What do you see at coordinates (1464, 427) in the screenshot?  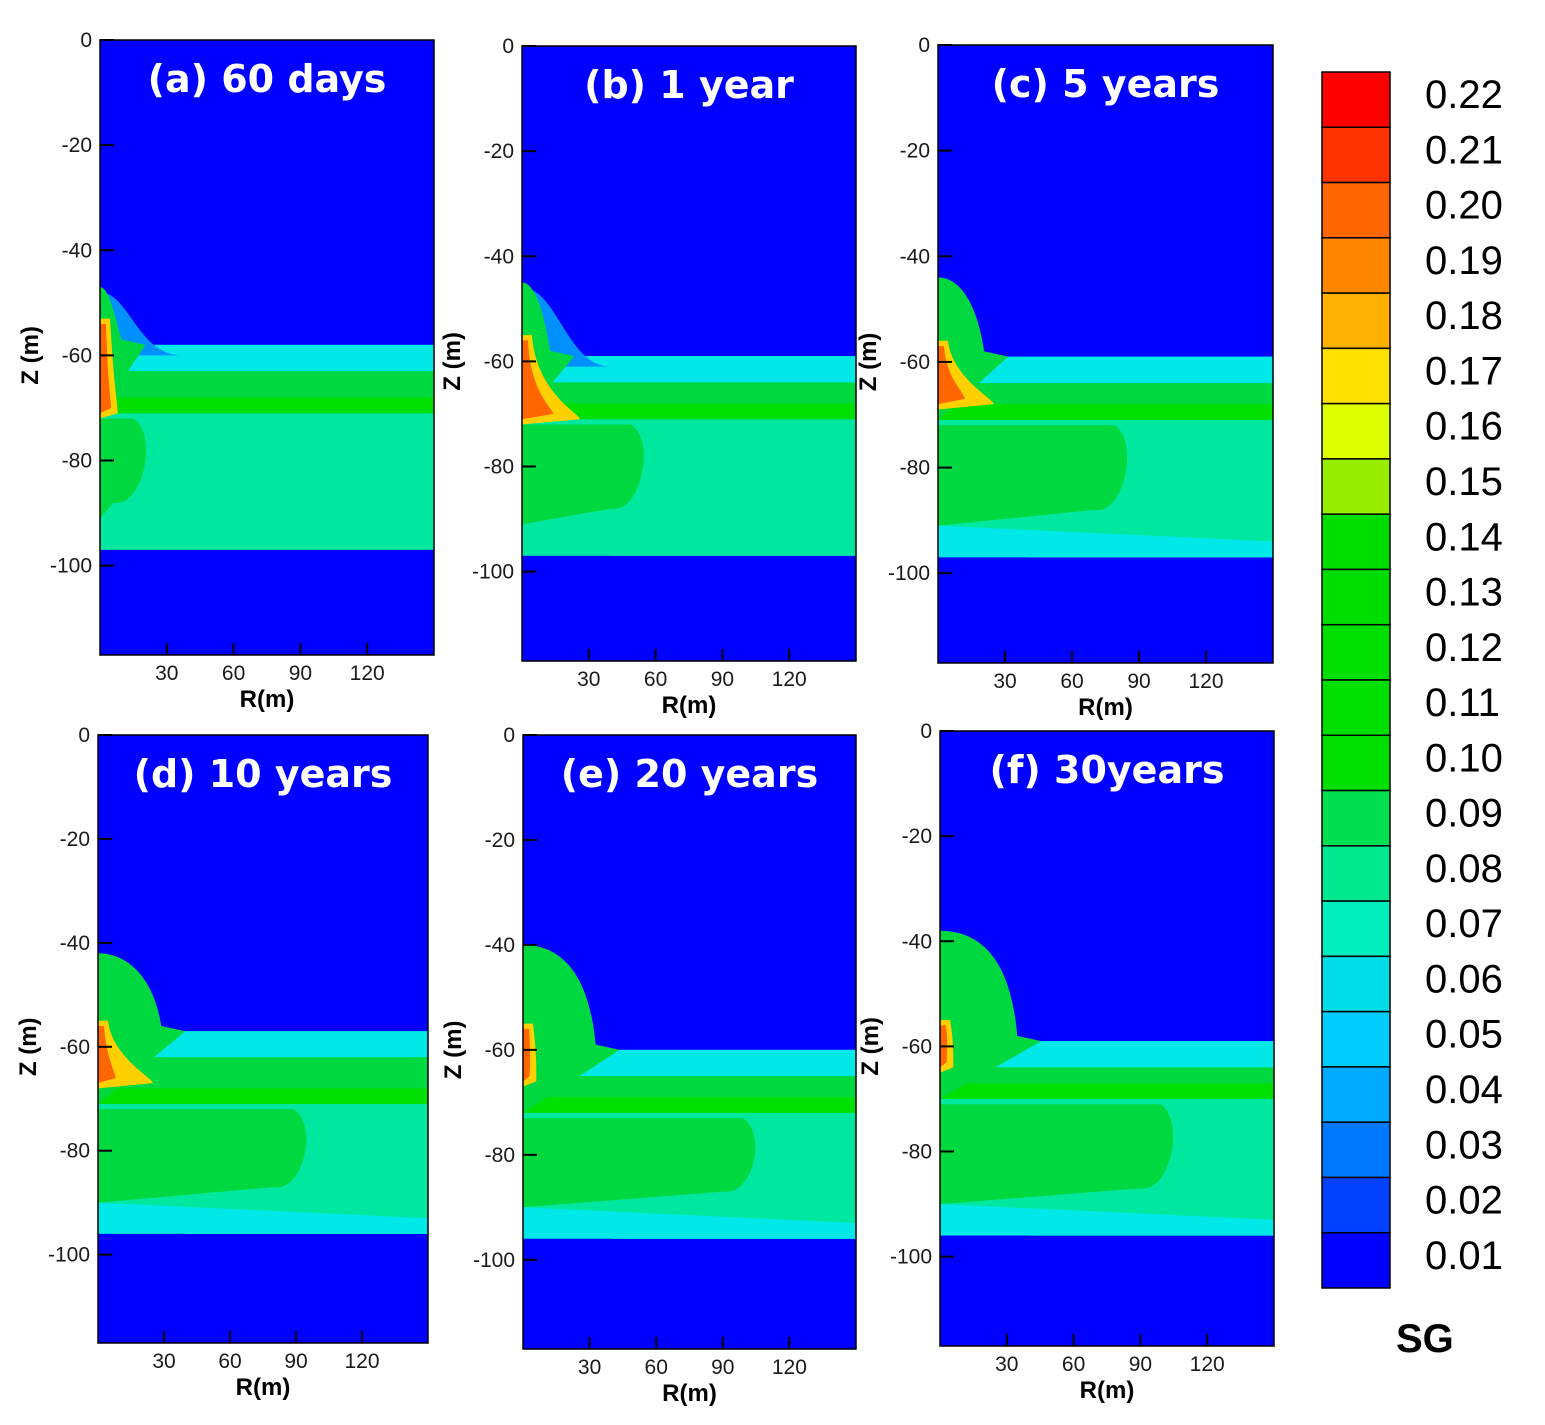 I see `colorbar-level-label: 0.16` at bounding box center [1464, 427].